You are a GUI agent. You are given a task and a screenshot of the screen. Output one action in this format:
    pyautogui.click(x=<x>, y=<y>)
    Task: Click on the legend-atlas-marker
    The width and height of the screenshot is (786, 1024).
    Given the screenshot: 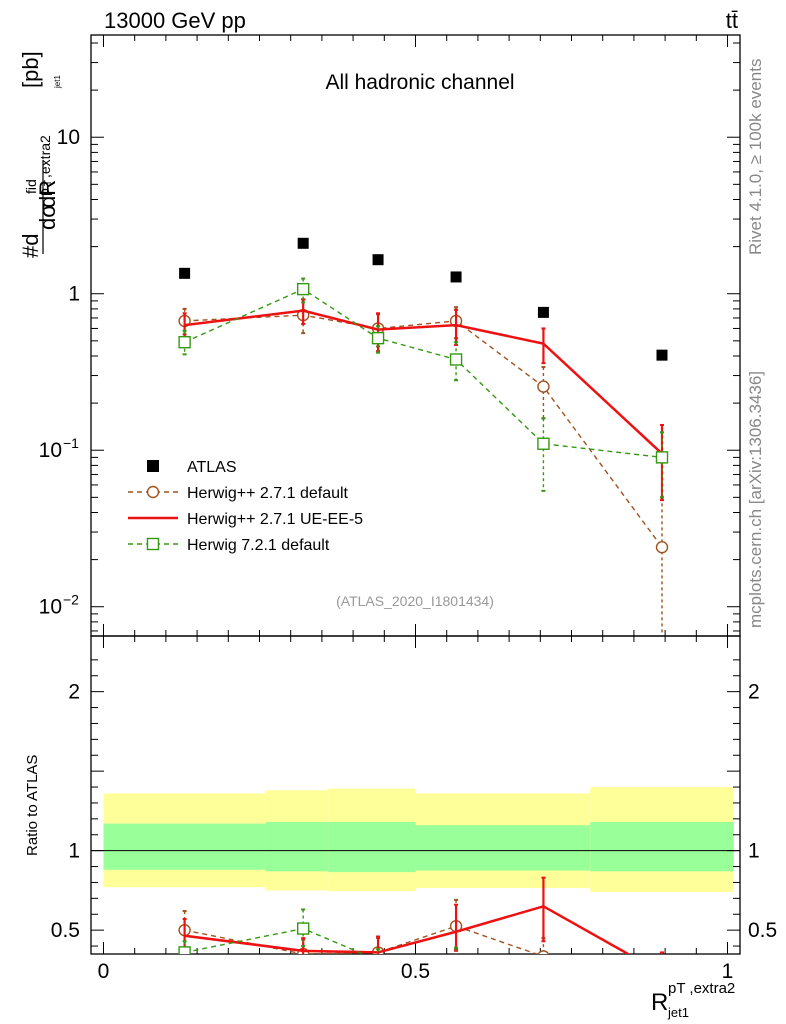 What is the action you would take?
    pyautogui.click(x=153, y=466)
    